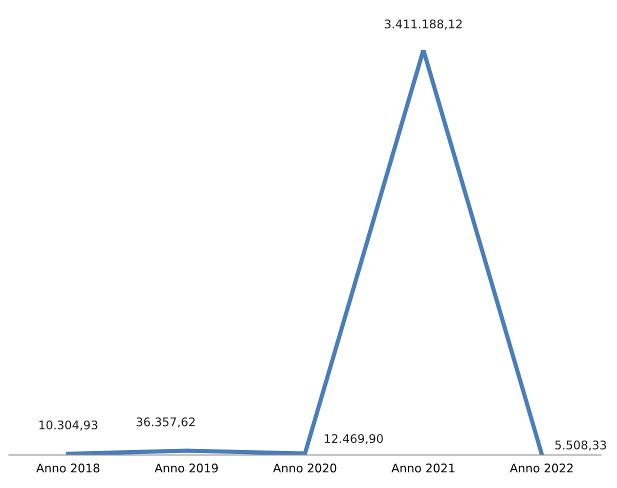 The width and height of the screenshot is (617, 488). I want to click on data-label: 12.469,90, so click(353, 439).